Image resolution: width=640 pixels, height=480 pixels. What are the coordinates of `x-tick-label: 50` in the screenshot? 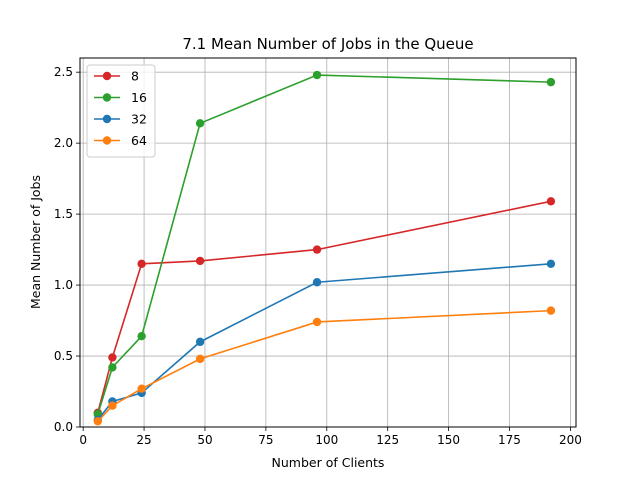 It's located at (204, 440).